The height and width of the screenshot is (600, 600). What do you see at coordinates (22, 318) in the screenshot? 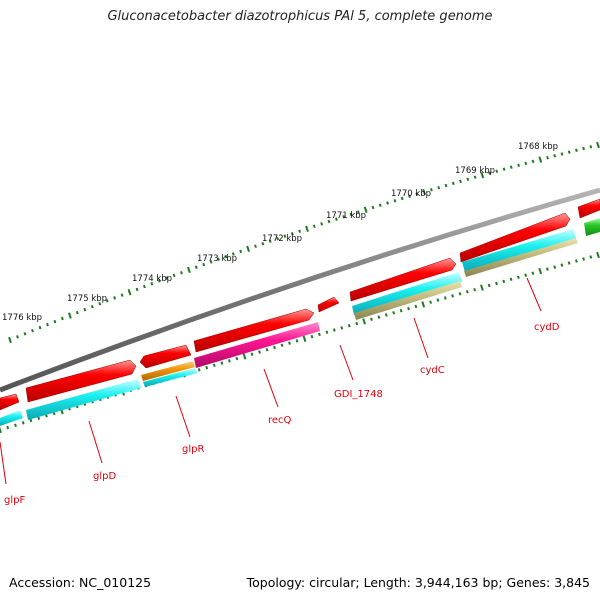
I see `tick-label-1776: 1776 kbp` at bounding box center [22, 318].